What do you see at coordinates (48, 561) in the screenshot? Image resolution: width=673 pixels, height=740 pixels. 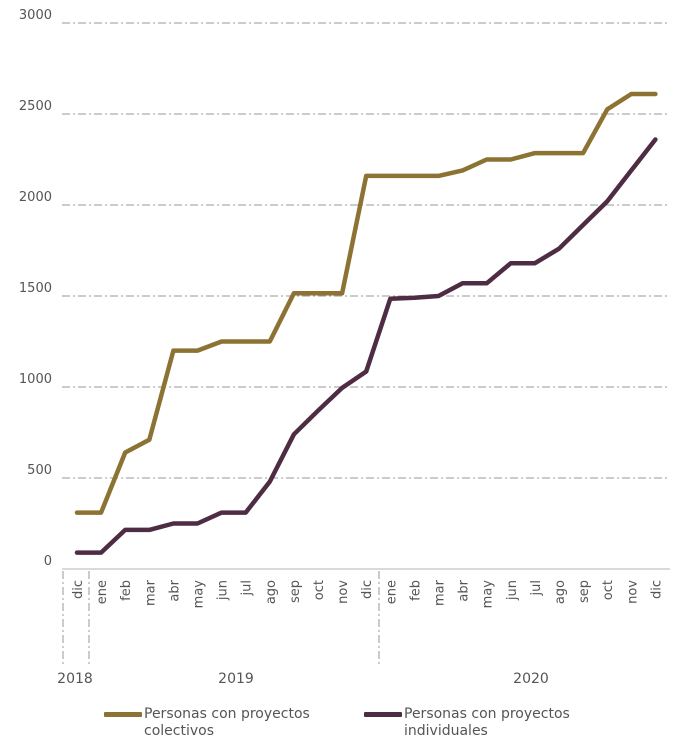 I see `y-tick-label: 0` at bounding box center [48, 561].